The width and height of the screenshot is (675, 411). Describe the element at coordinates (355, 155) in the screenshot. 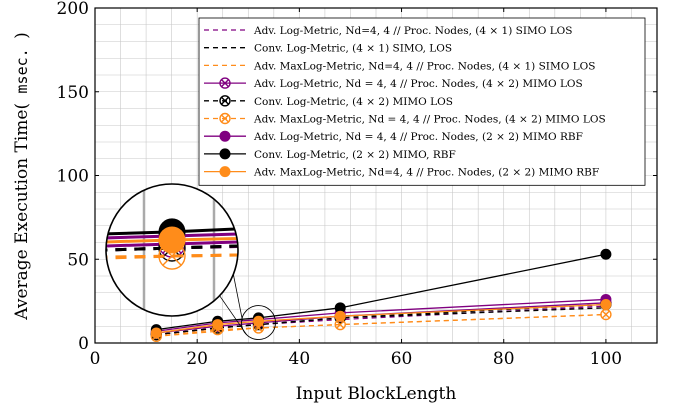

I see `legend-label: Conv. Log-Metric, (2 × 2) MIMO, RBF` at that location.